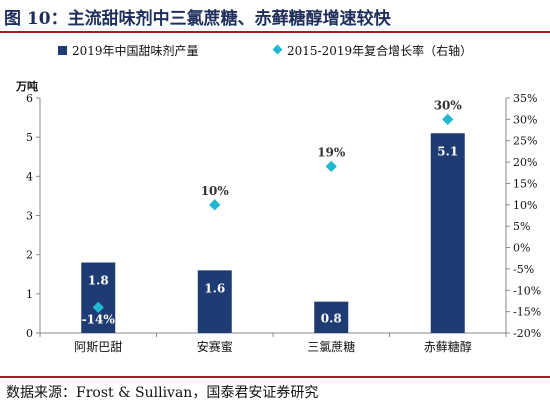 The height and width of the screenshot is (412, 550). Describe the element at coordinates (521, 226) in the screenshot. I see `y-right-tick-label: 5%` at that location.